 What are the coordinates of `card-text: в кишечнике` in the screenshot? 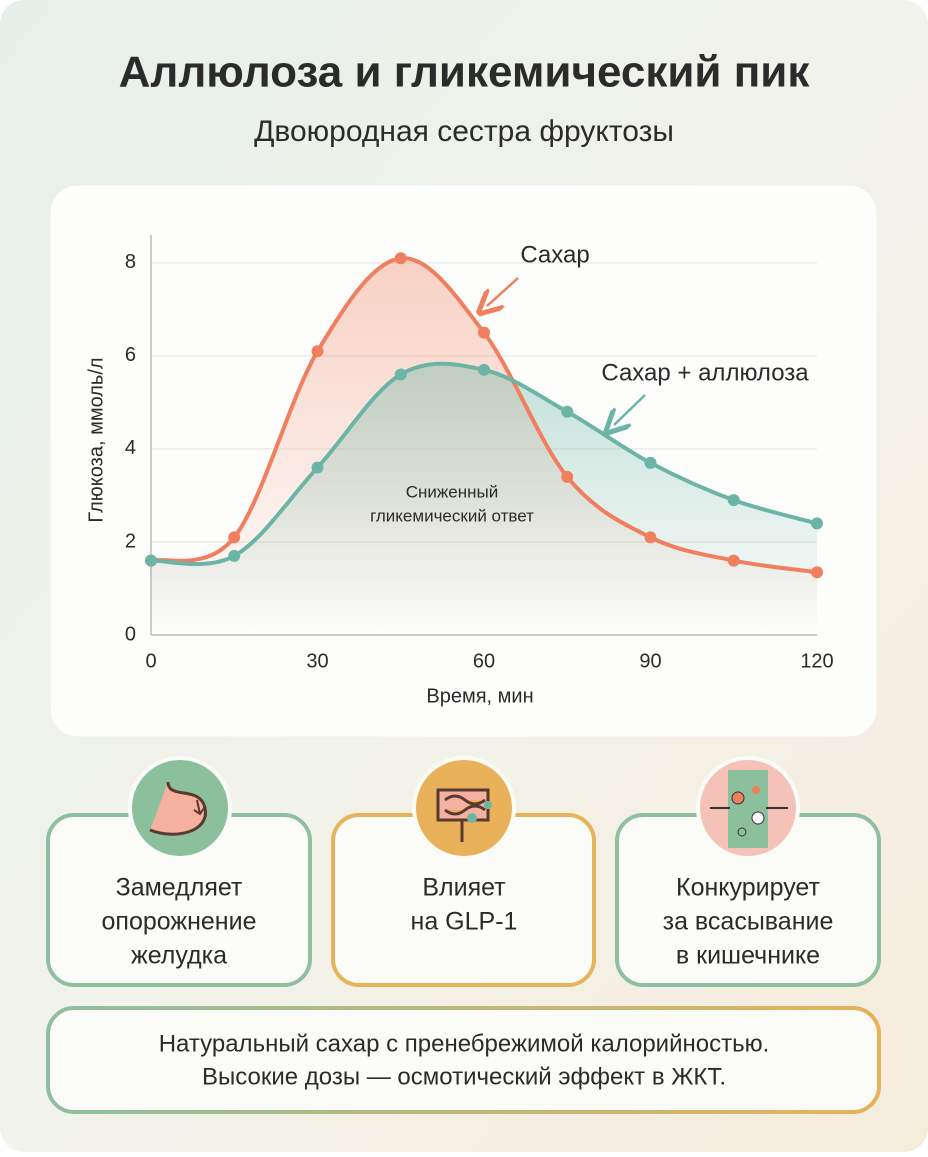 It's located at (748, 956).